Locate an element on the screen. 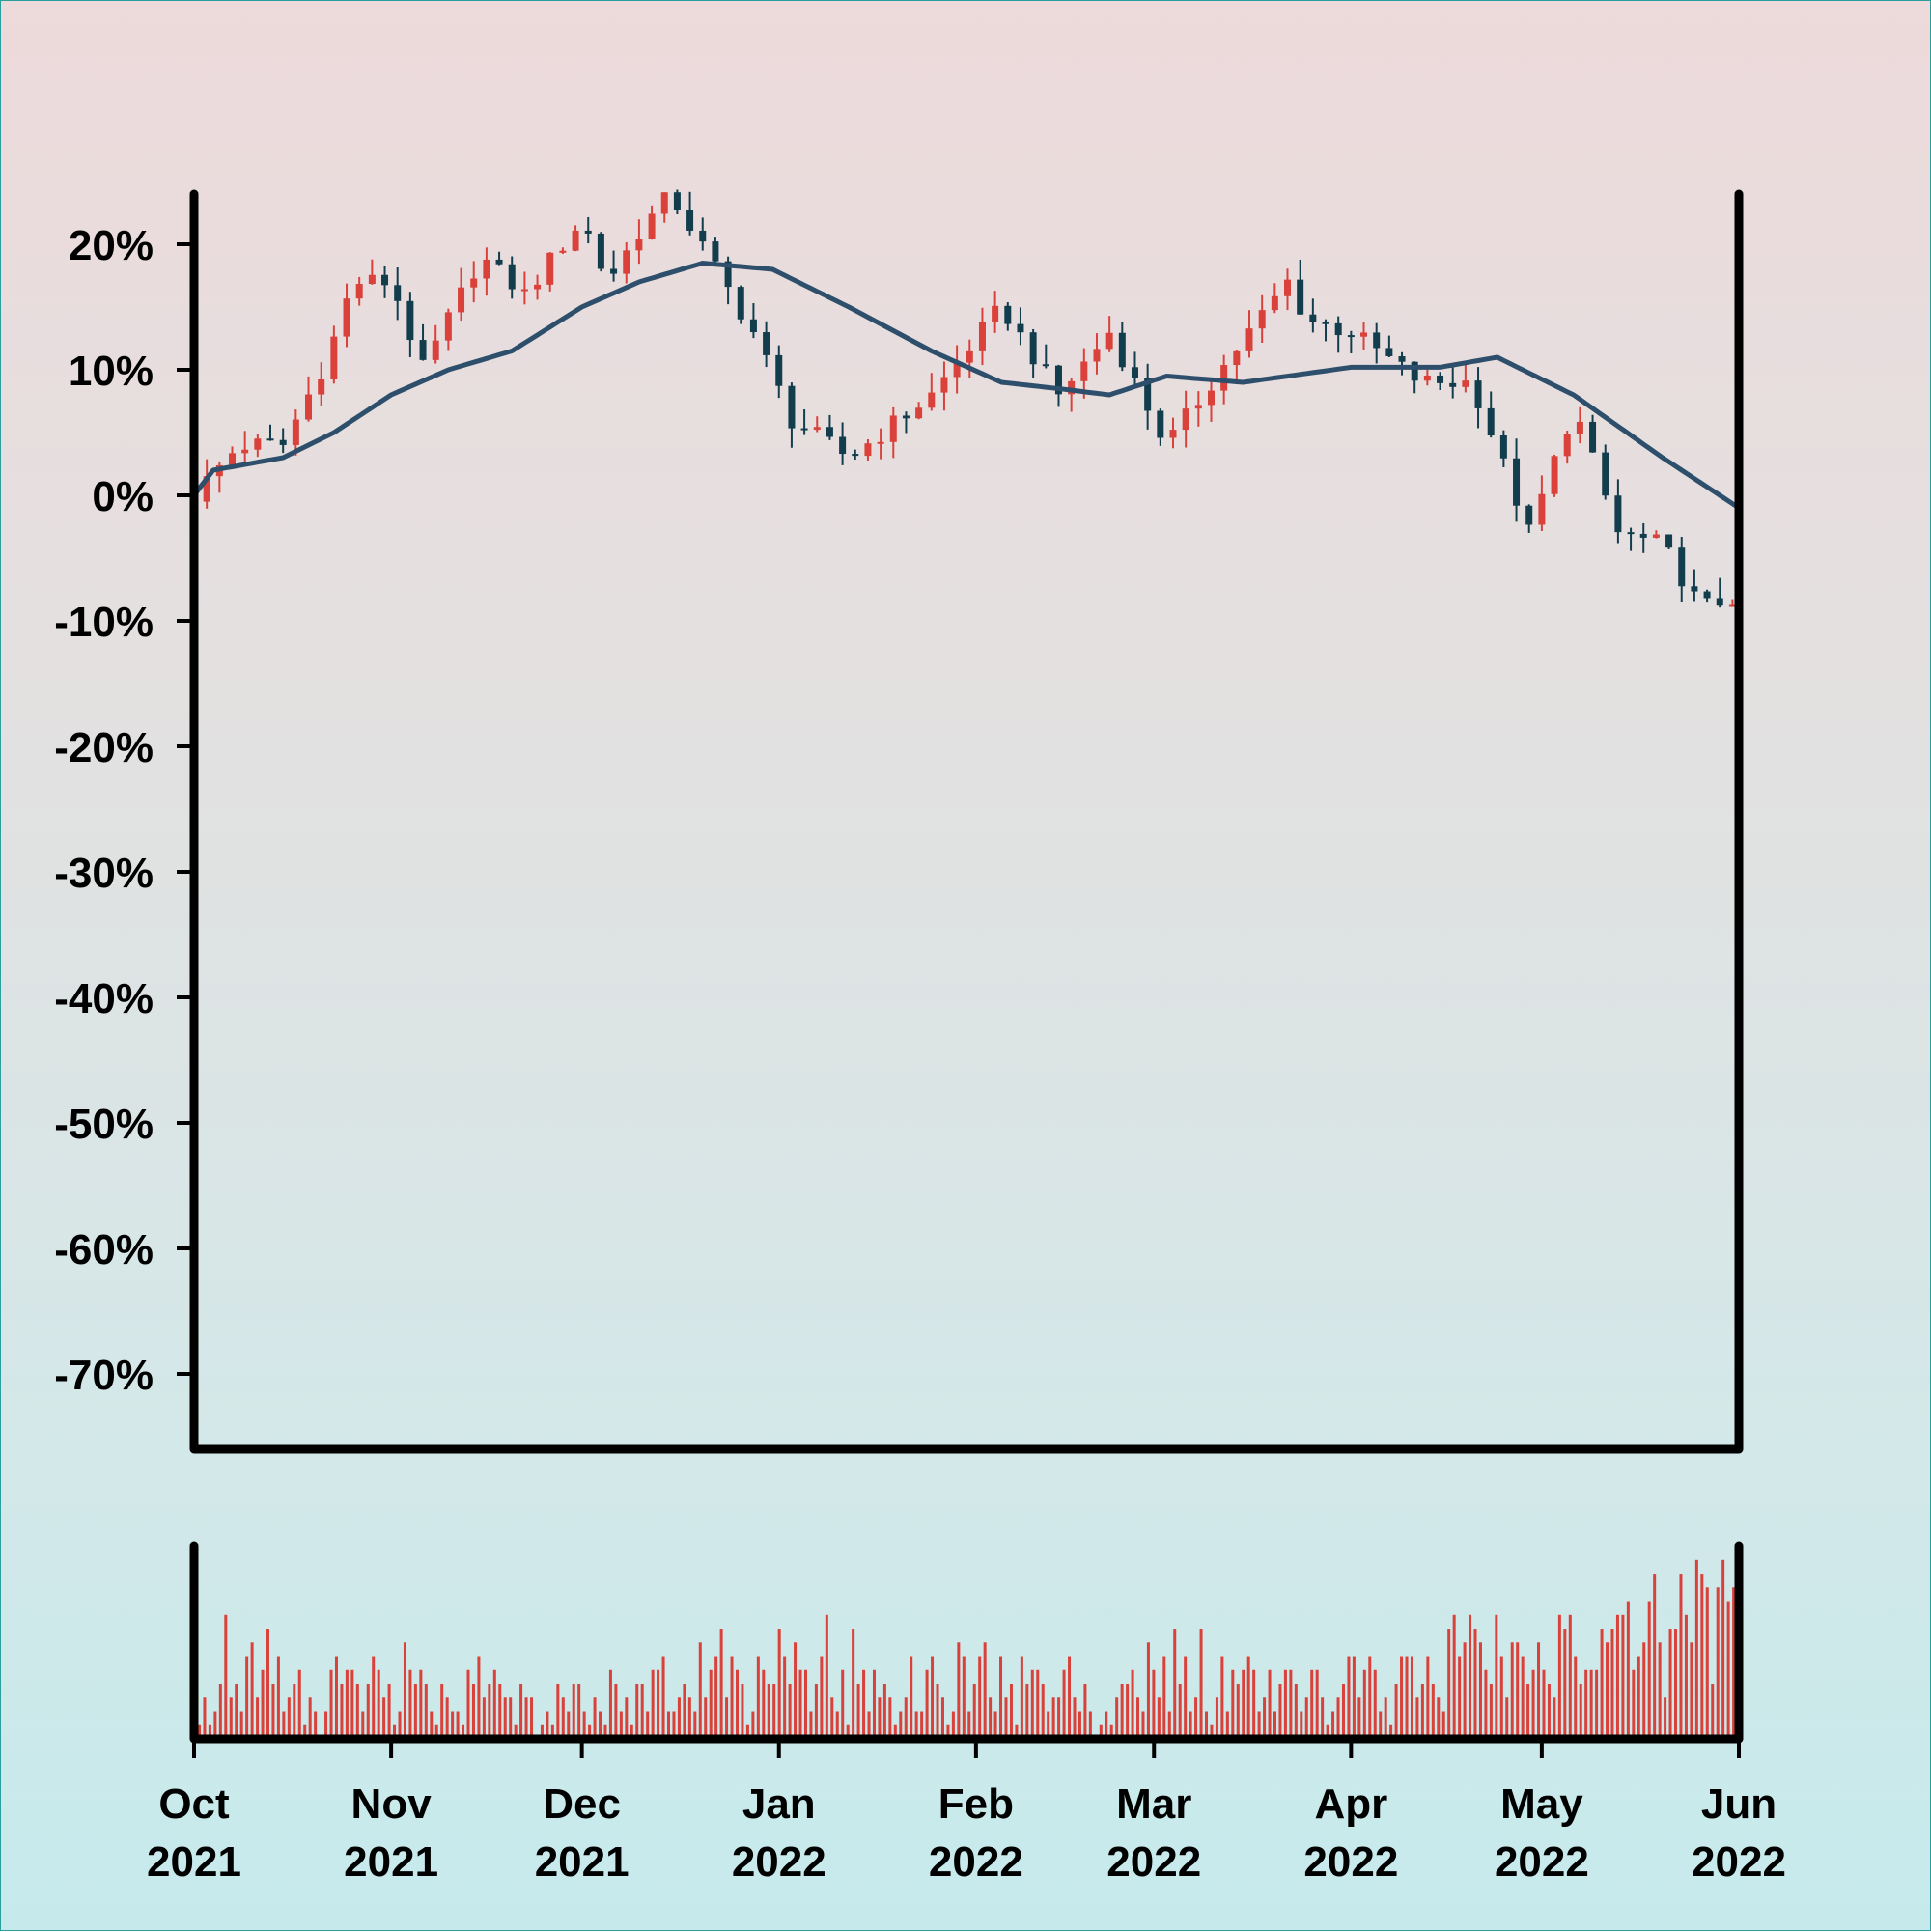 This screenshot has height=1932, width=1931. y-tick-label: -70% is located at coordinates (104, 1376).